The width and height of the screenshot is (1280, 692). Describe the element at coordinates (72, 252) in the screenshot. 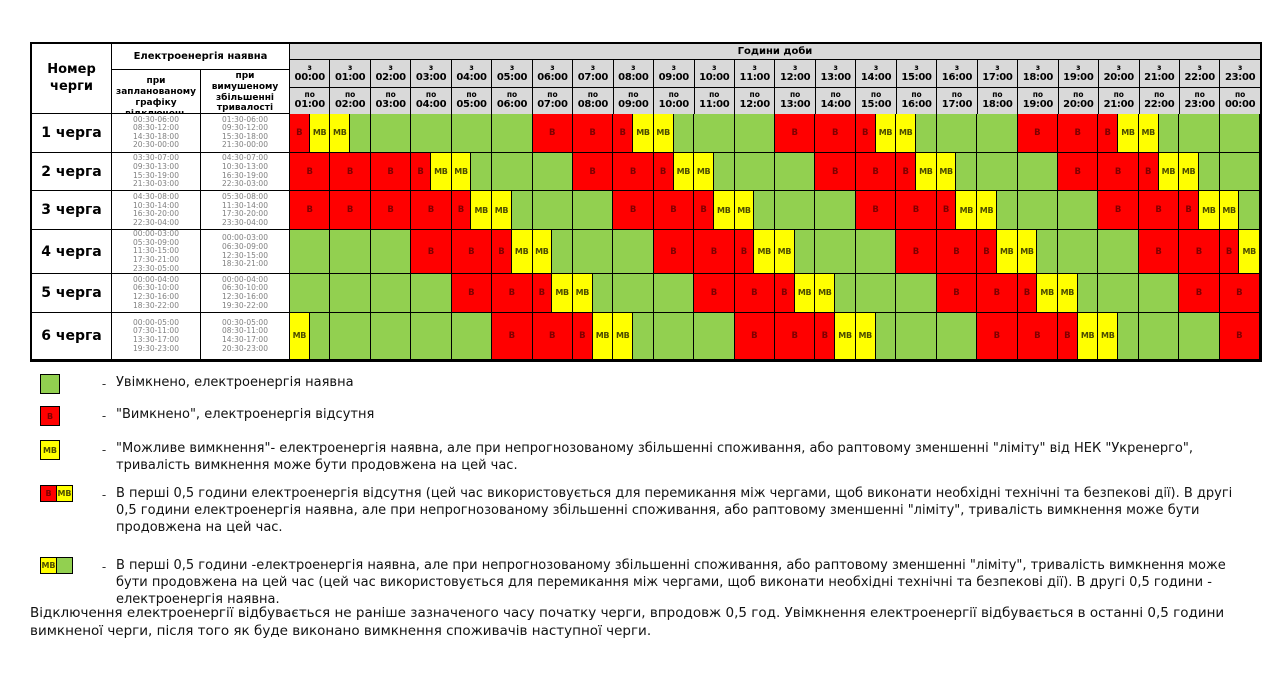

I see `queue-label: 4 черга` at that location.